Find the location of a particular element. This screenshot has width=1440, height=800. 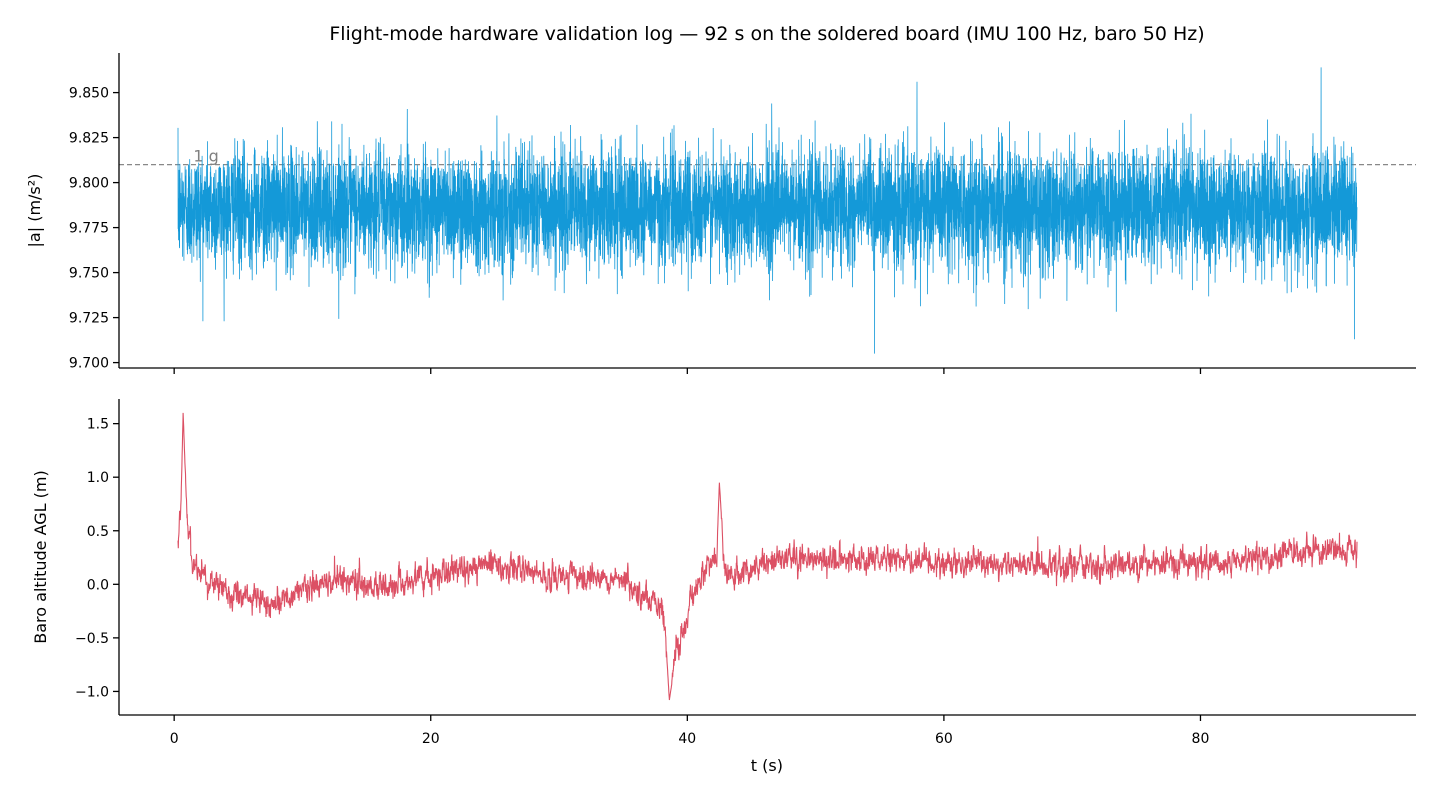

accel-y-tick-label: 9.725 is located at coordinates (89, 319).